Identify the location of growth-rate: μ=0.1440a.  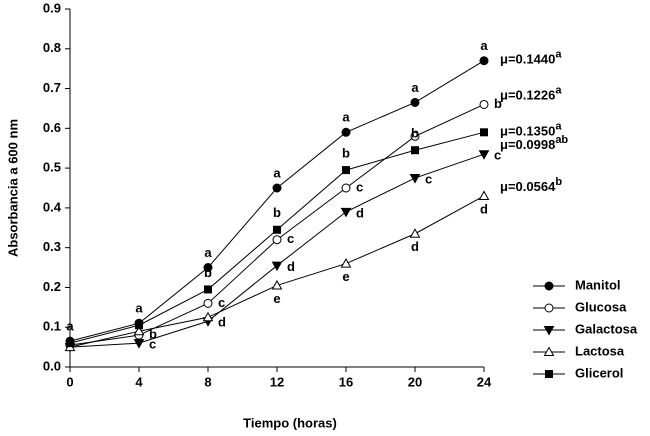
(531, 58).